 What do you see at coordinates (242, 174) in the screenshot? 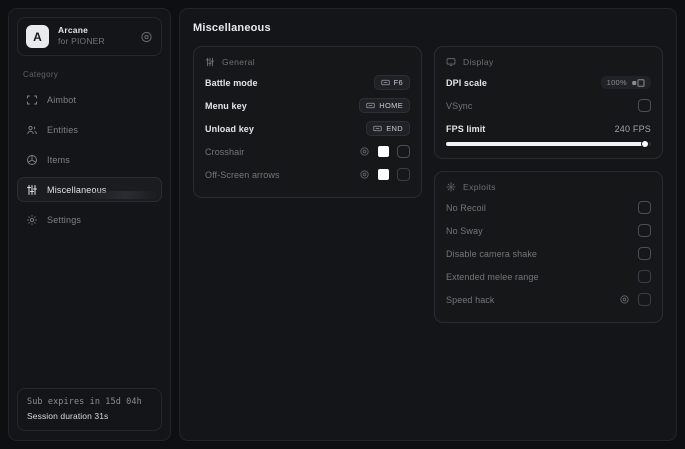
I see `row-label: Off-Screen arrows` at bounding box center [242, 174].